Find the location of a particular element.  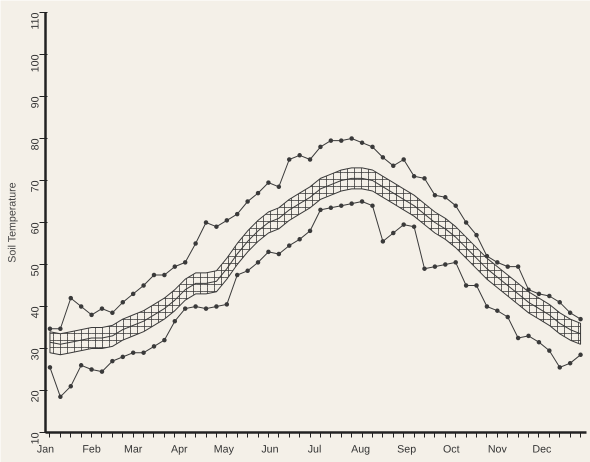

y-tick-label: 10 is located at coordinates (36, 438).